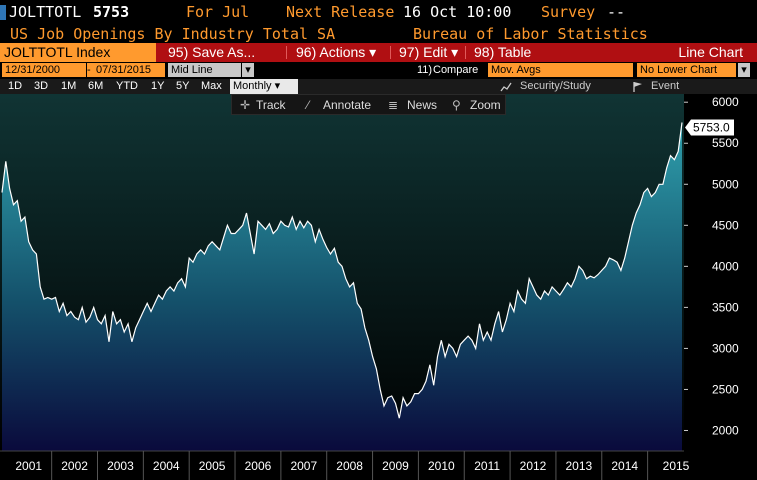  I want to click on end-date-field: 07/31/2015, so click(130, 70).